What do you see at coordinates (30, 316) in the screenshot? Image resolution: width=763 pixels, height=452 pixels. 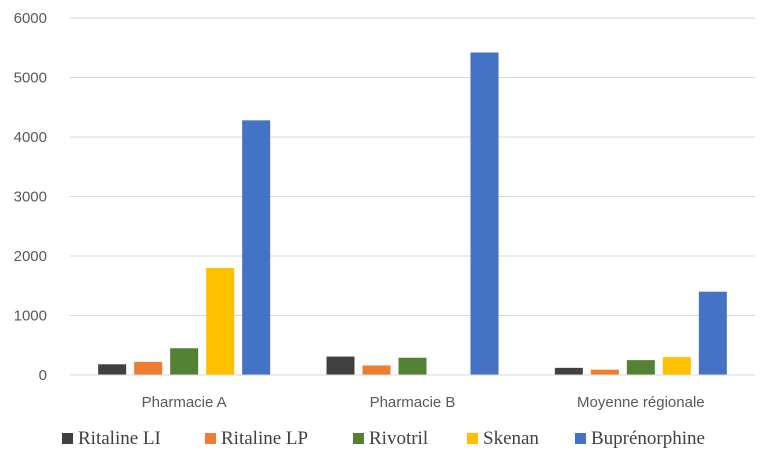 I see `y-tick-label: 1000` at bounding box center [30, 316].